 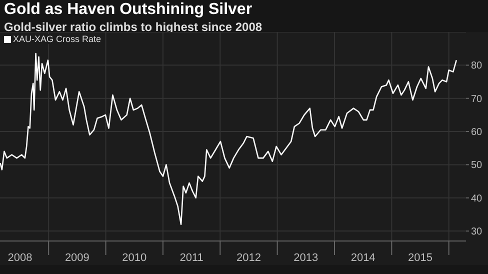 What do you see at coordinates (306, 258) in the screenshot?
I see `x-tick-label: 2013` at bounding box center [306, 258].